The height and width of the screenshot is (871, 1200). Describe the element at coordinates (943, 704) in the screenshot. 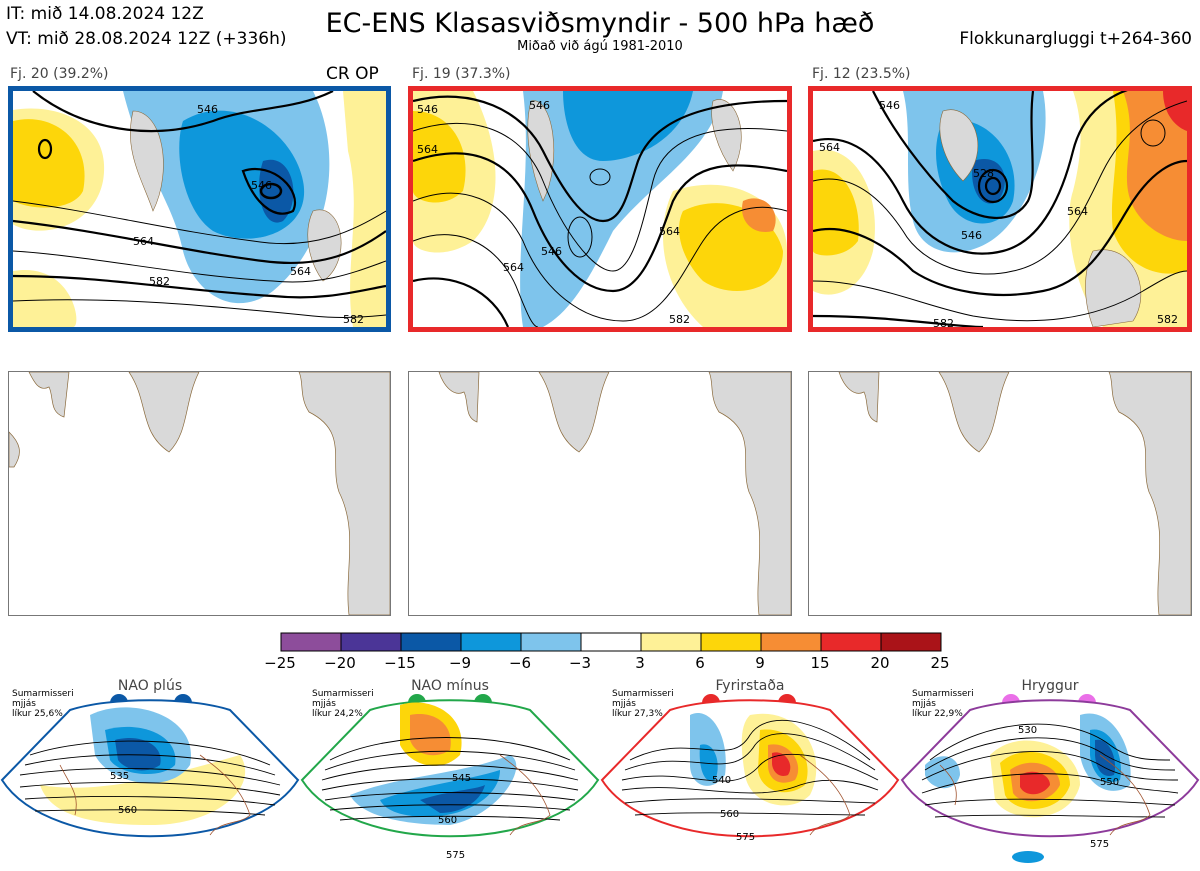

I see `regime-stats: Sumarmisseri mjjás líkur 22,9%` at that location.